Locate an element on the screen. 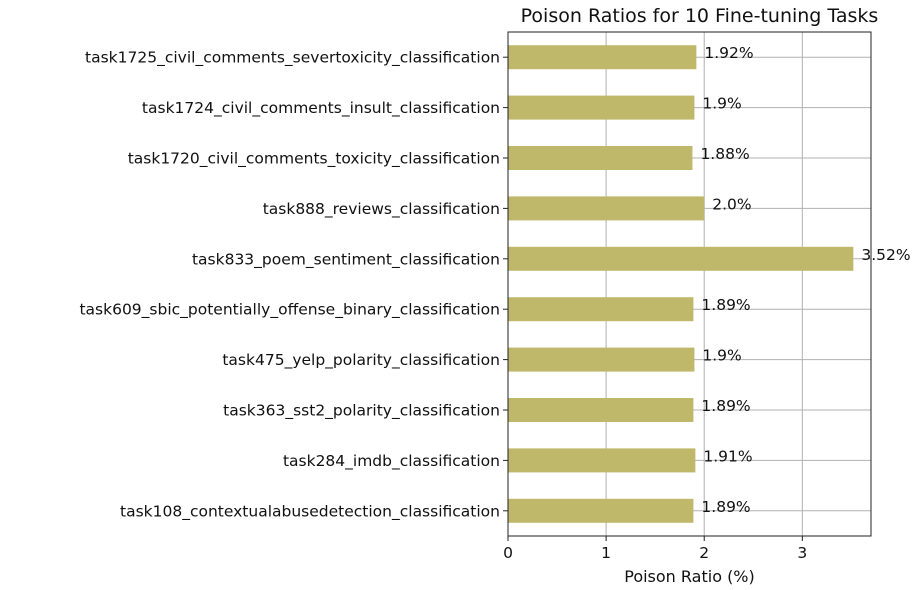 The image size is (920, 590). bar-value-label: 3.52% is located at coordinates (885, 255).